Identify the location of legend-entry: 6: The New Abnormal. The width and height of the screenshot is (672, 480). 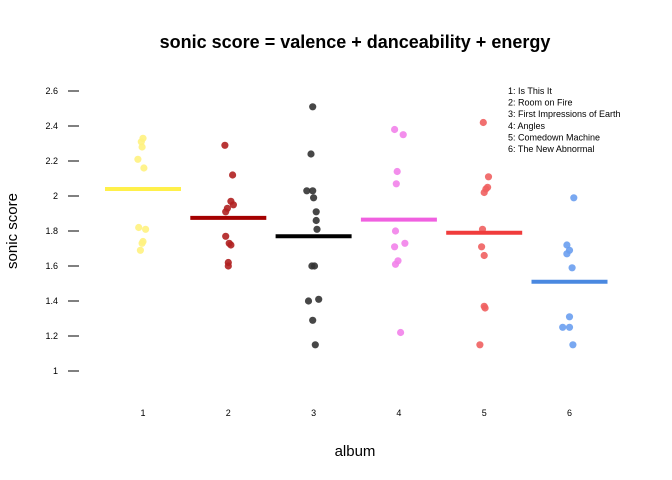
(551, 149).